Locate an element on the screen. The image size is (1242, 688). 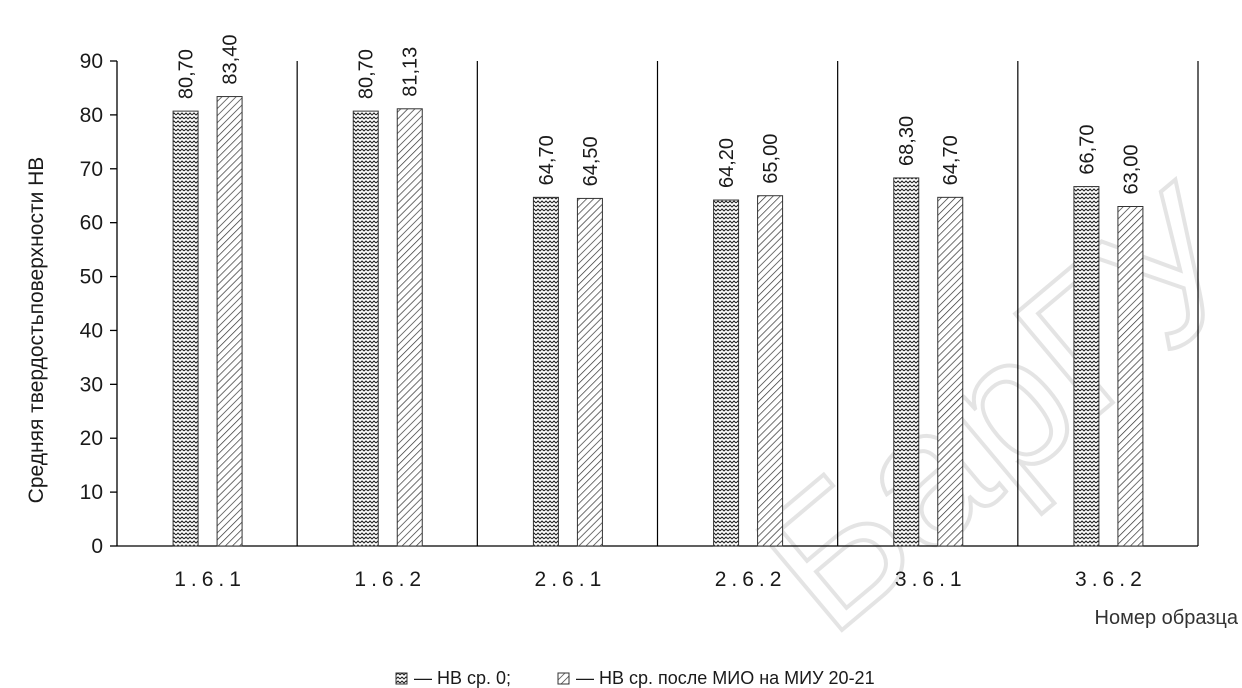
data-label-series-2: 83,40 is located at coordinates (231, 60).